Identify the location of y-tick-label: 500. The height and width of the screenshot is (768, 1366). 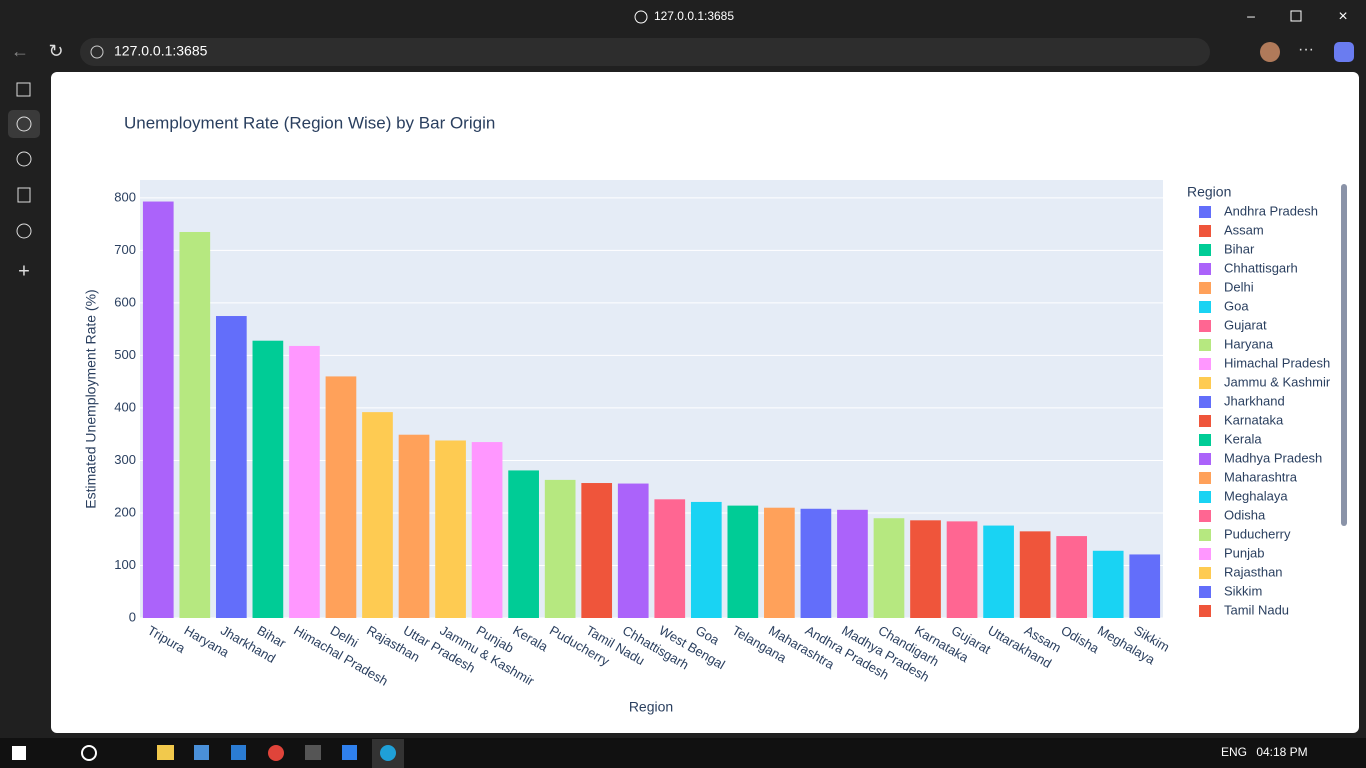
(125, 354).